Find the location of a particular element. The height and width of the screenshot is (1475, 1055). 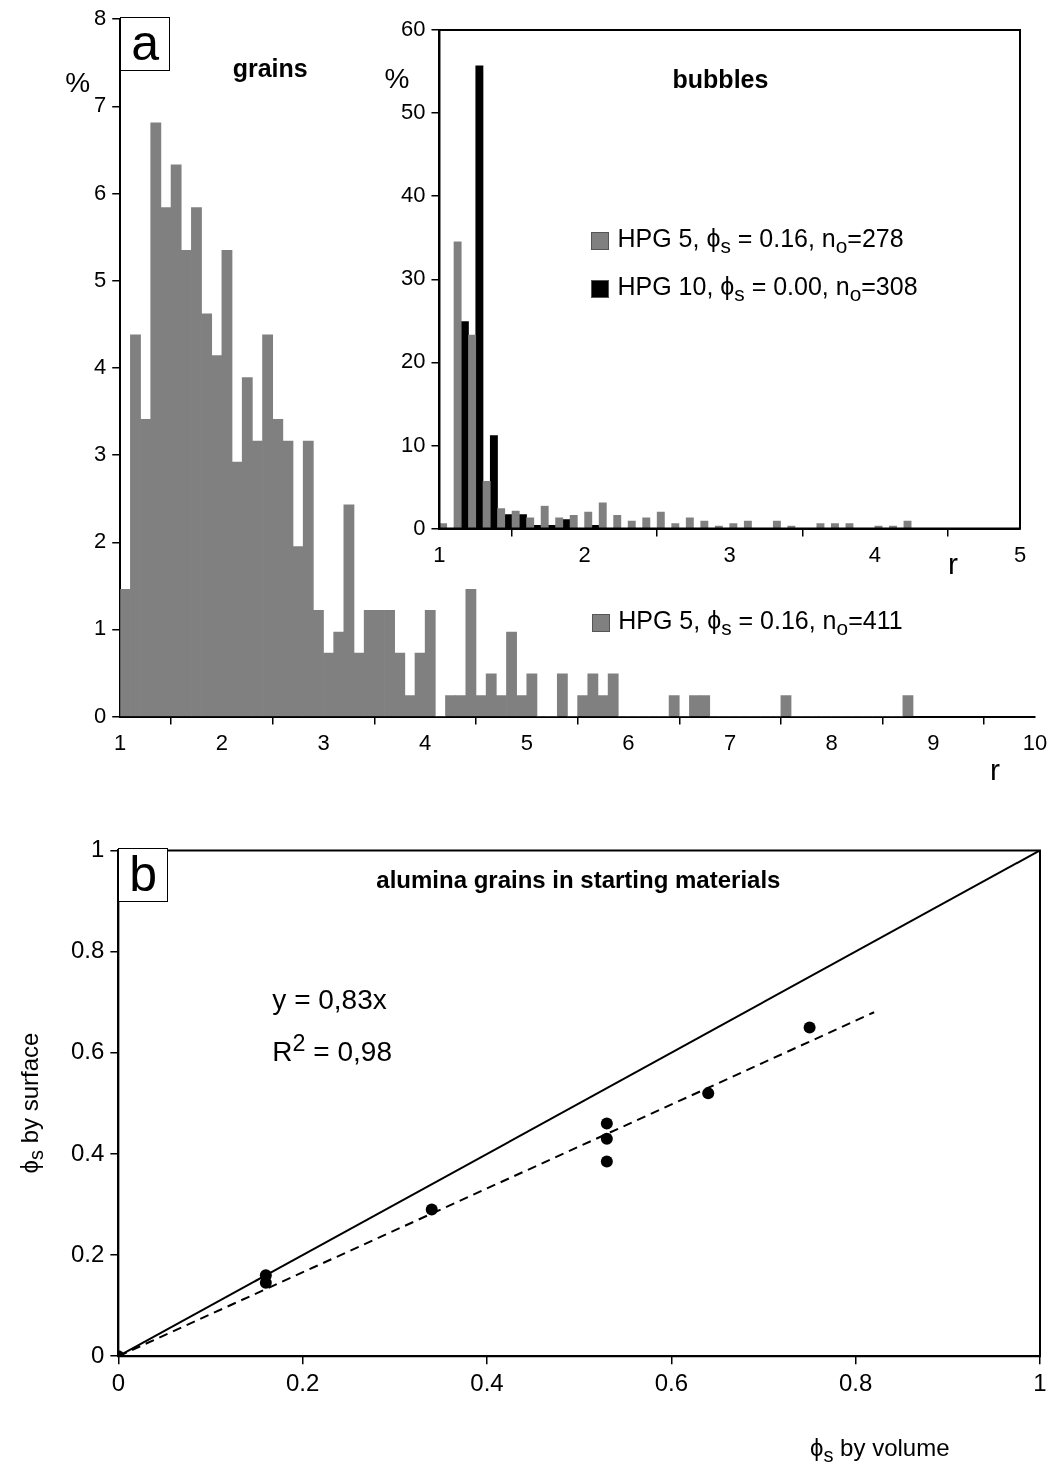

legend-label: HPG 10, ϕ$_{s}$ = 0.00, n$_{o}$=308 is located at coordinates (767, 289).